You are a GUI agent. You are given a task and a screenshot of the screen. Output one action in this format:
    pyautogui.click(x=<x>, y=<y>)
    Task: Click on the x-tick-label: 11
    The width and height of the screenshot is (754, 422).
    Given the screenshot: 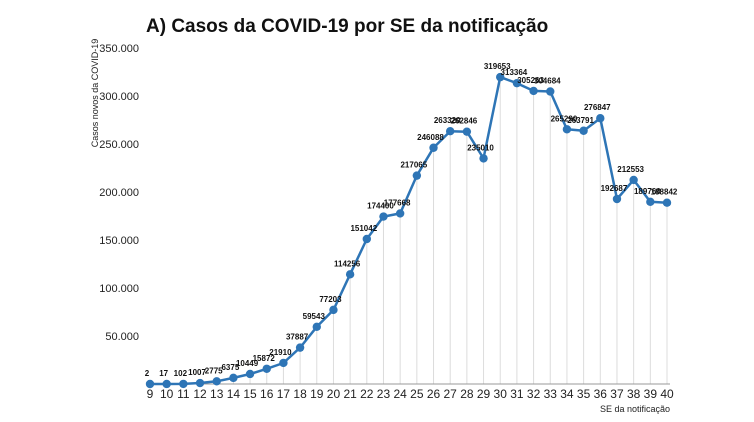 What is the action you would take?
    pyautogui.click(x=183, y=394)
    